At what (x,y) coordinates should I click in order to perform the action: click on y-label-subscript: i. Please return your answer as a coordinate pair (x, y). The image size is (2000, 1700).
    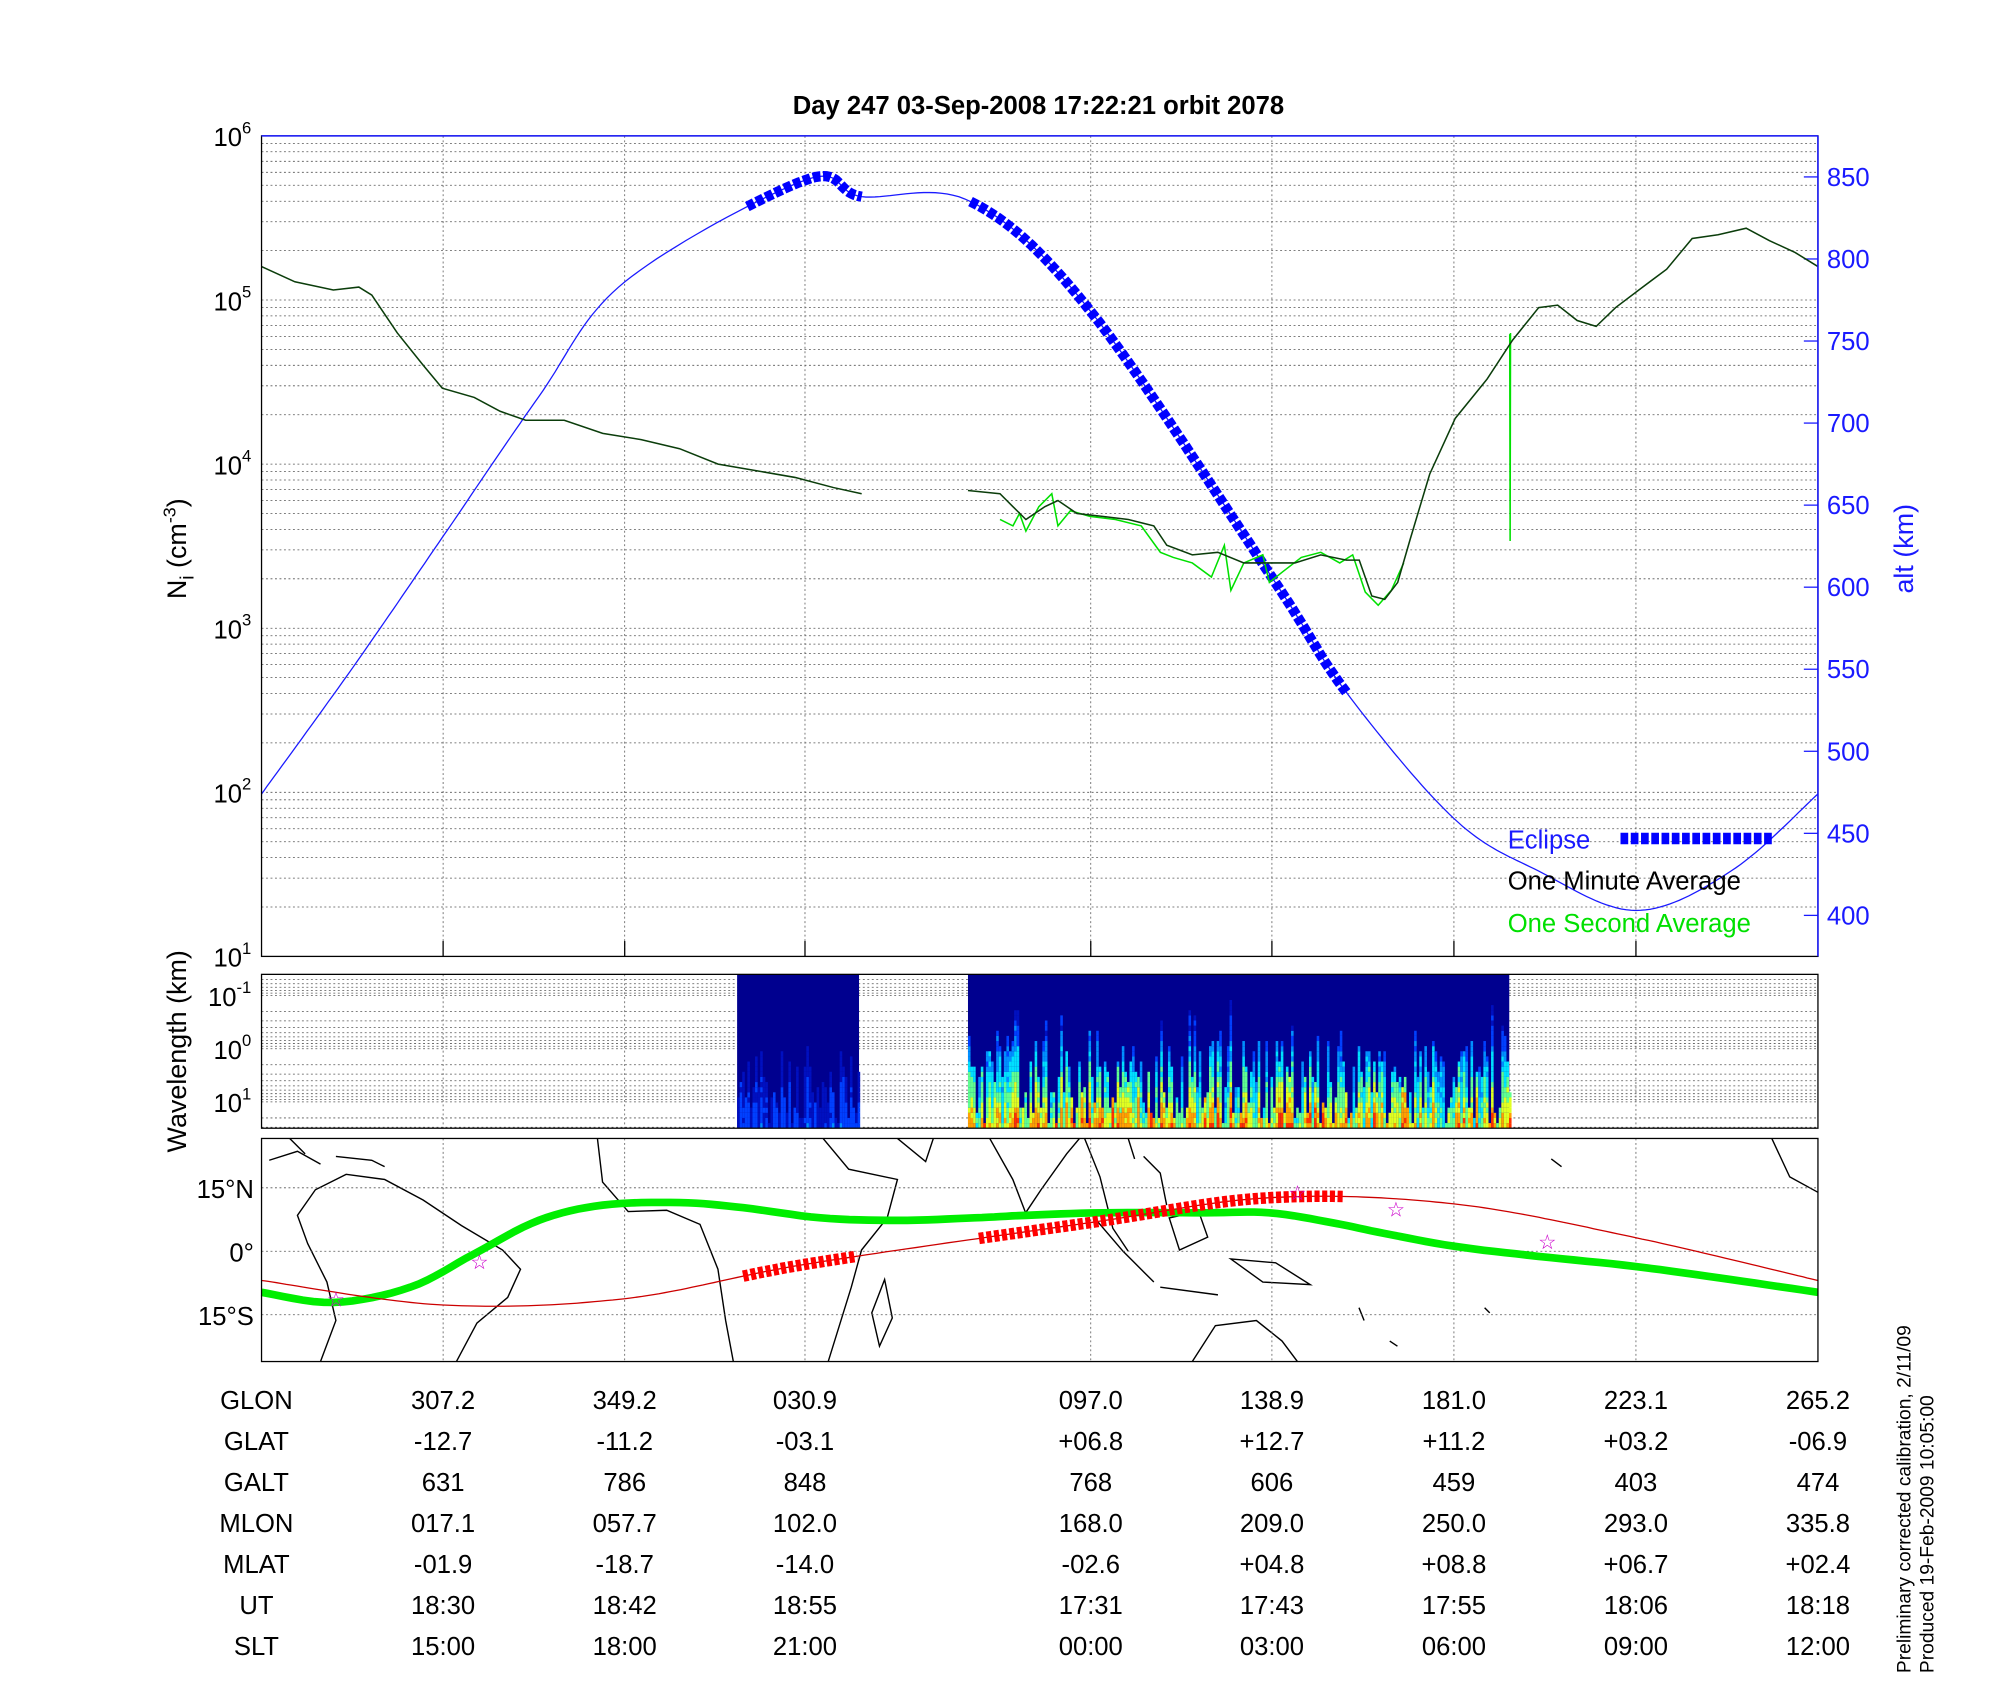
    Looking at the image, I should click on (188, 577).